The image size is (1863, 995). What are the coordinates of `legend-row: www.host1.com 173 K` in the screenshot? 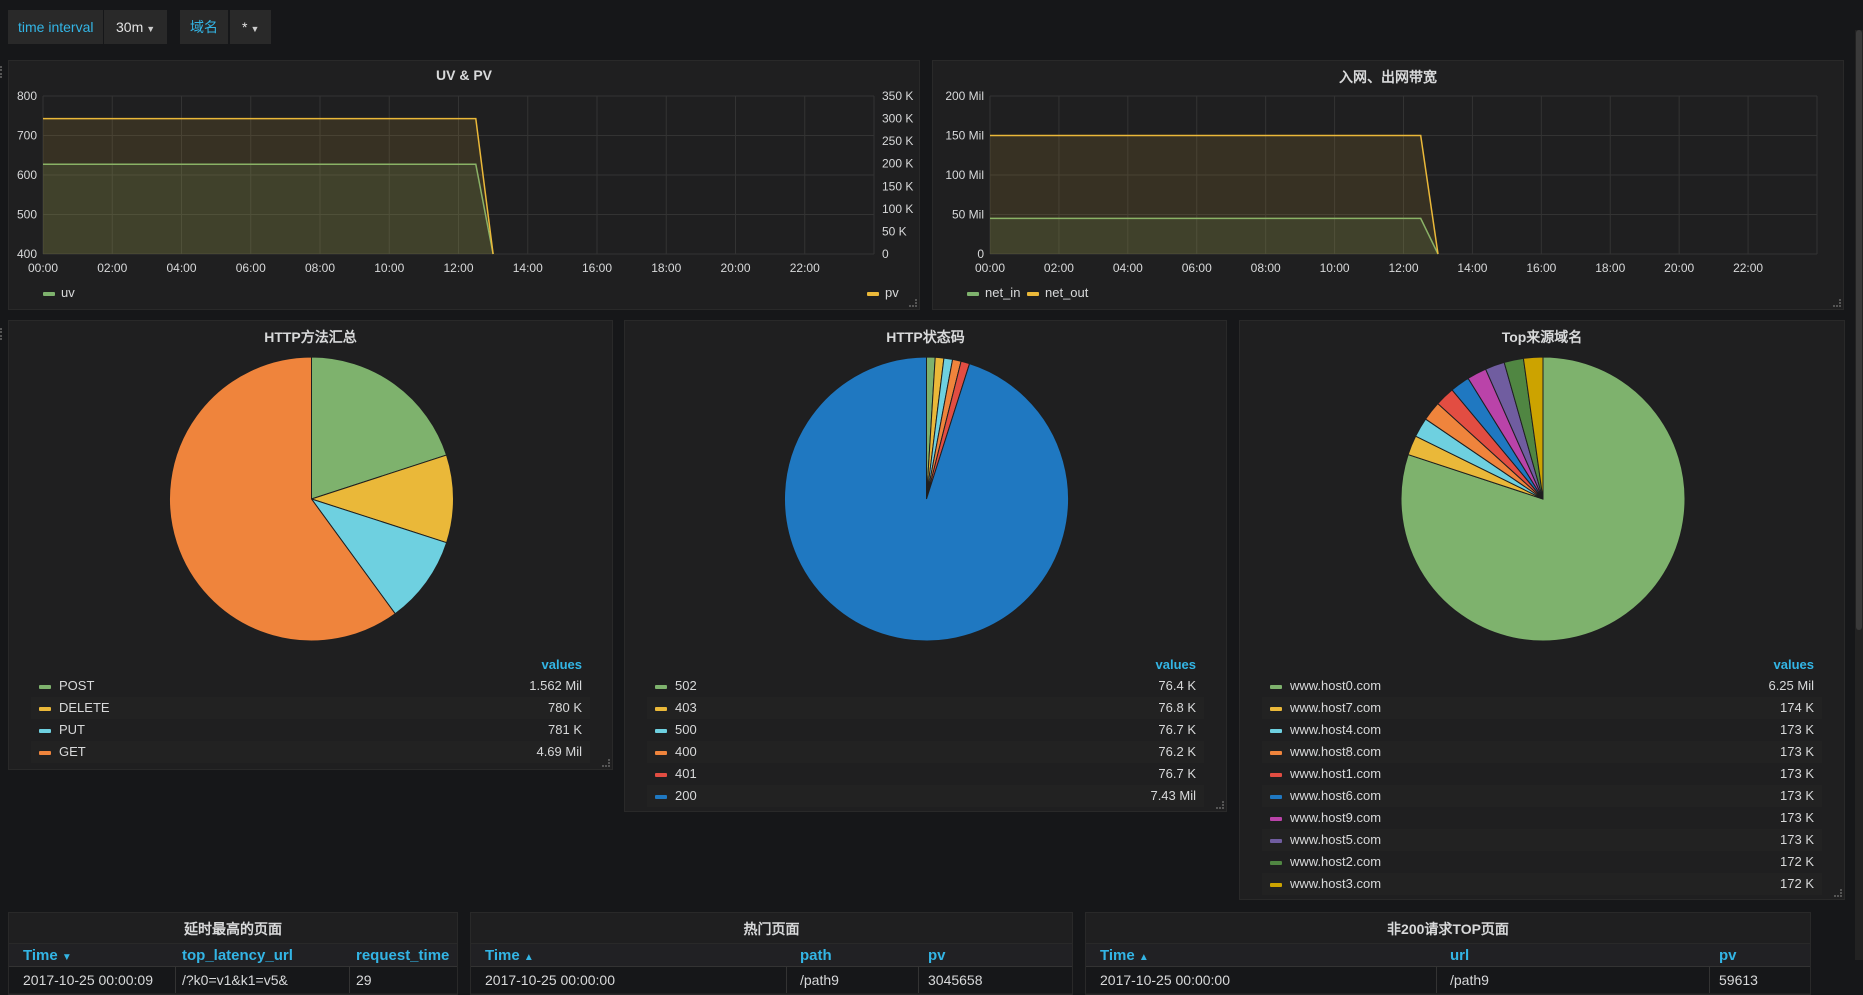 It's located at (1542, 774).